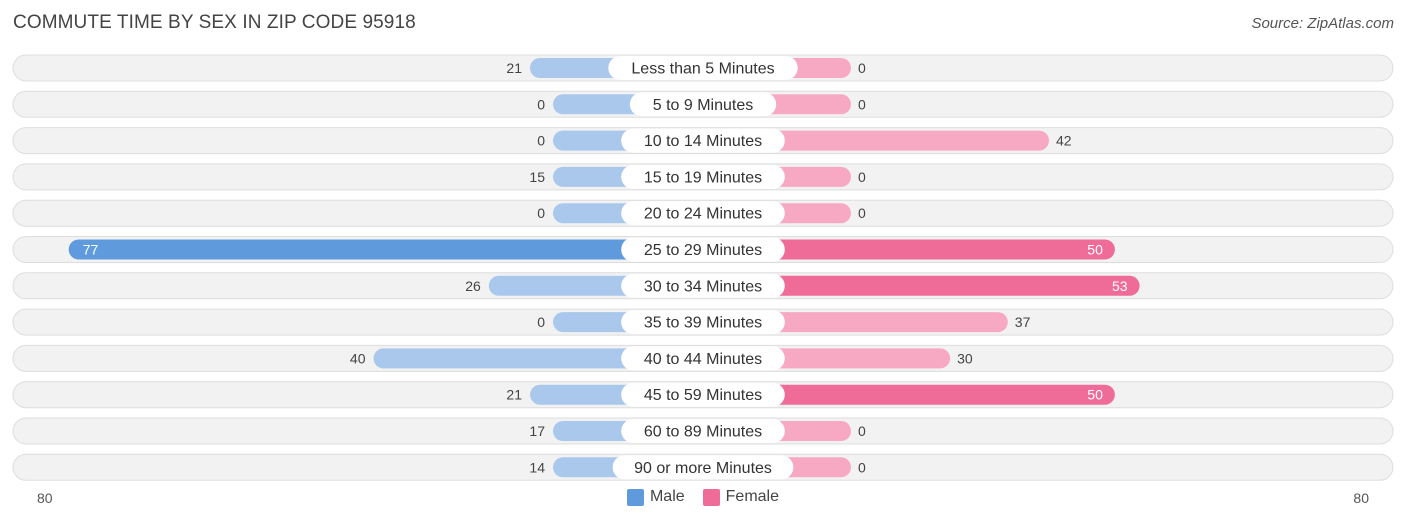 The width and height of the screenshot is (1406, 523). Describe the element at coordinates (473, 286) in the screenshot. I see `value-label-male: 26` at that location.